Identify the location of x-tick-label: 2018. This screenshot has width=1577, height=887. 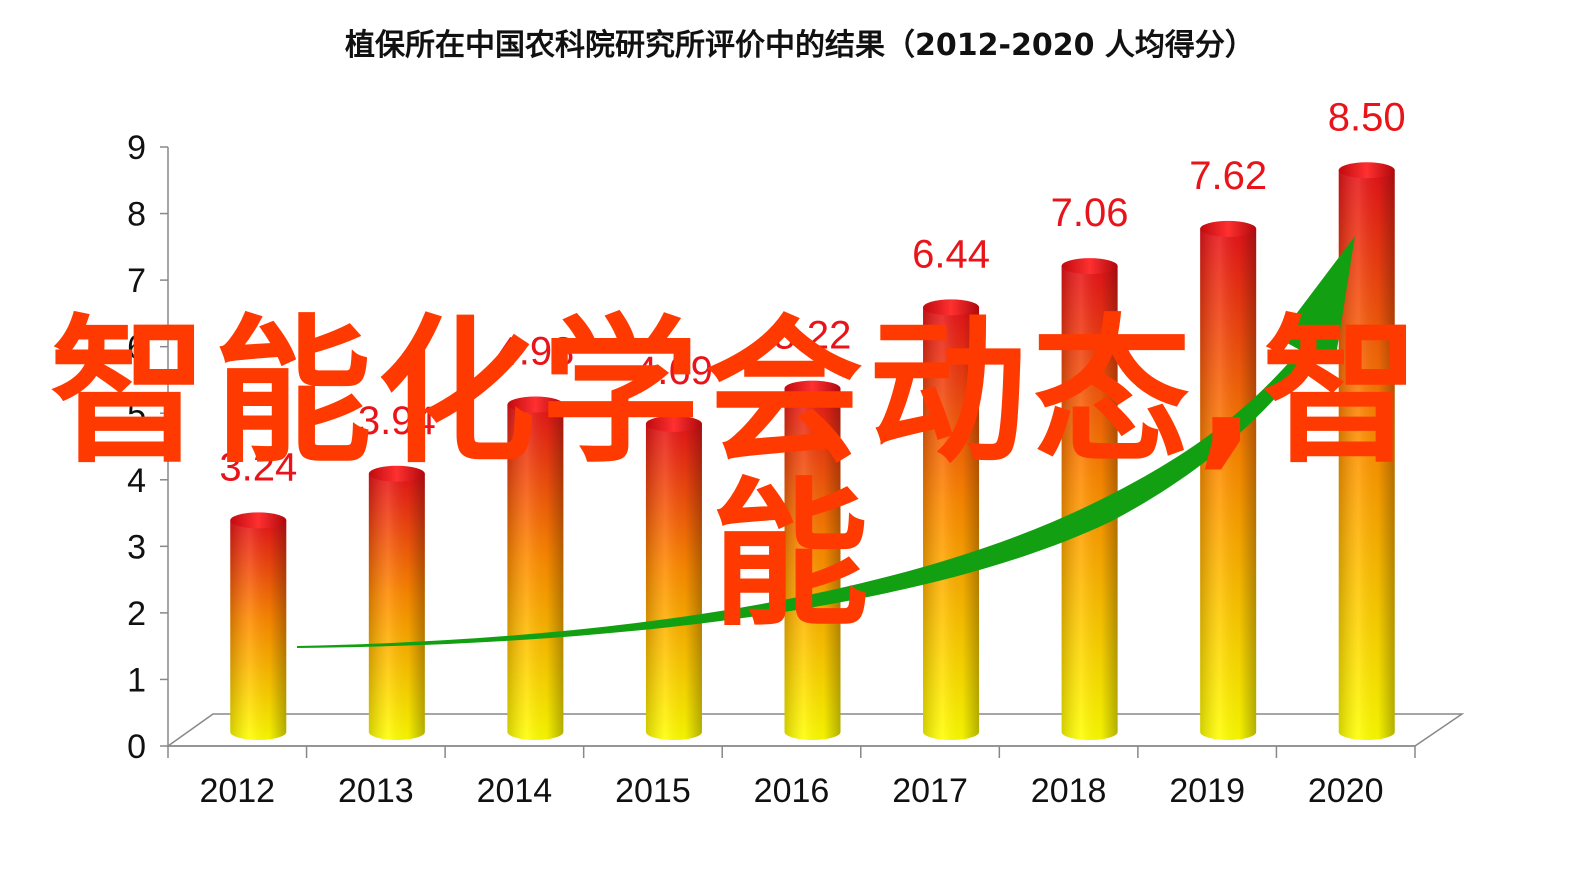
(1069, 791).